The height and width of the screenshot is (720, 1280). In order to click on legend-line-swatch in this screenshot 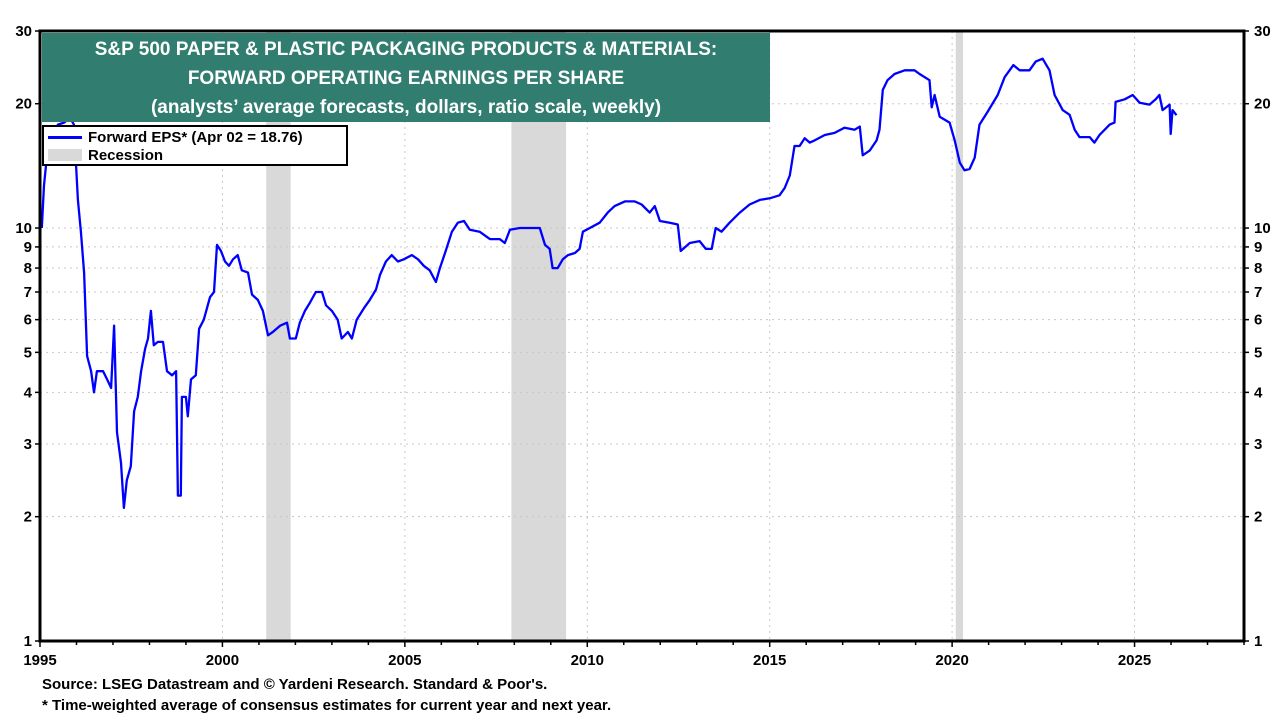, I will do `click(65, 137)`.